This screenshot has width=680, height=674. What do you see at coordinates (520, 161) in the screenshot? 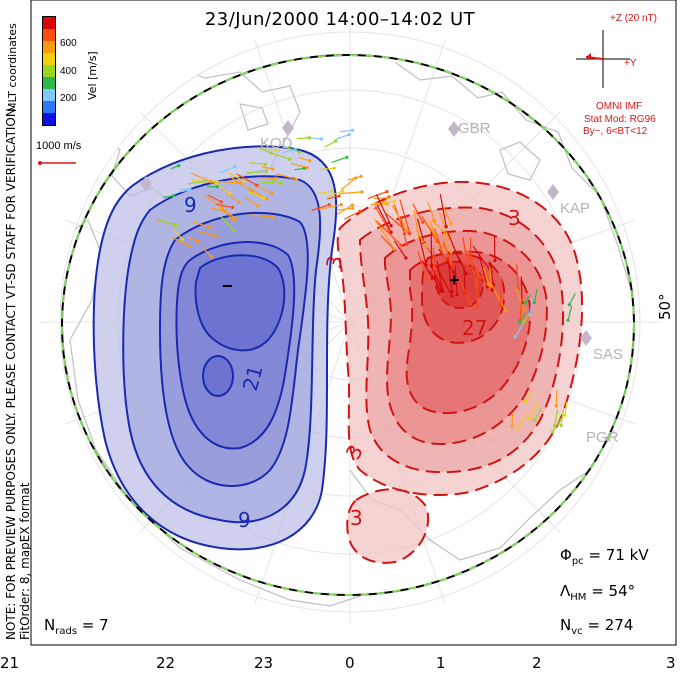
I see `coast-island-b` at bounding box center [520, 161].